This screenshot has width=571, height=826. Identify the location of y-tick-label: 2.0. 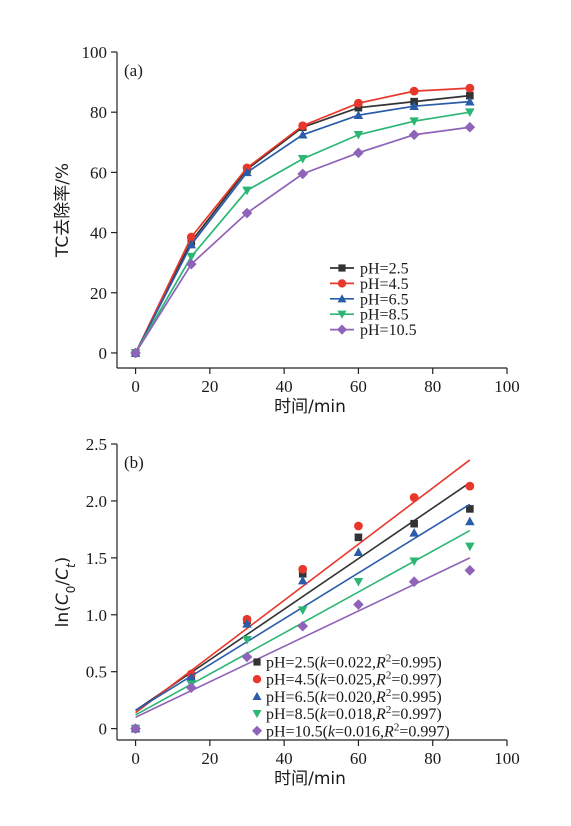
(96, 501).